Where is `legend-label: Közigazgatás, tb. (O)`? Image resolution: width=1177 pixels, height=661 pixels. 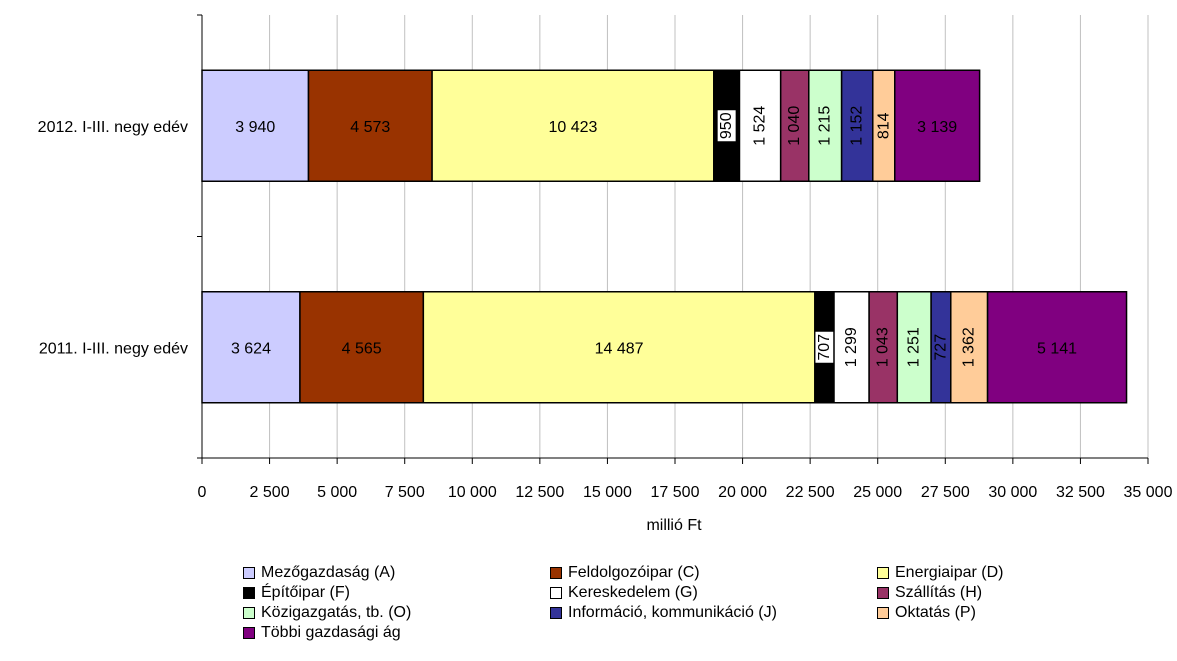 legend-label: Közigazgatás, tb. (O) is located at coordinates (336, 612).